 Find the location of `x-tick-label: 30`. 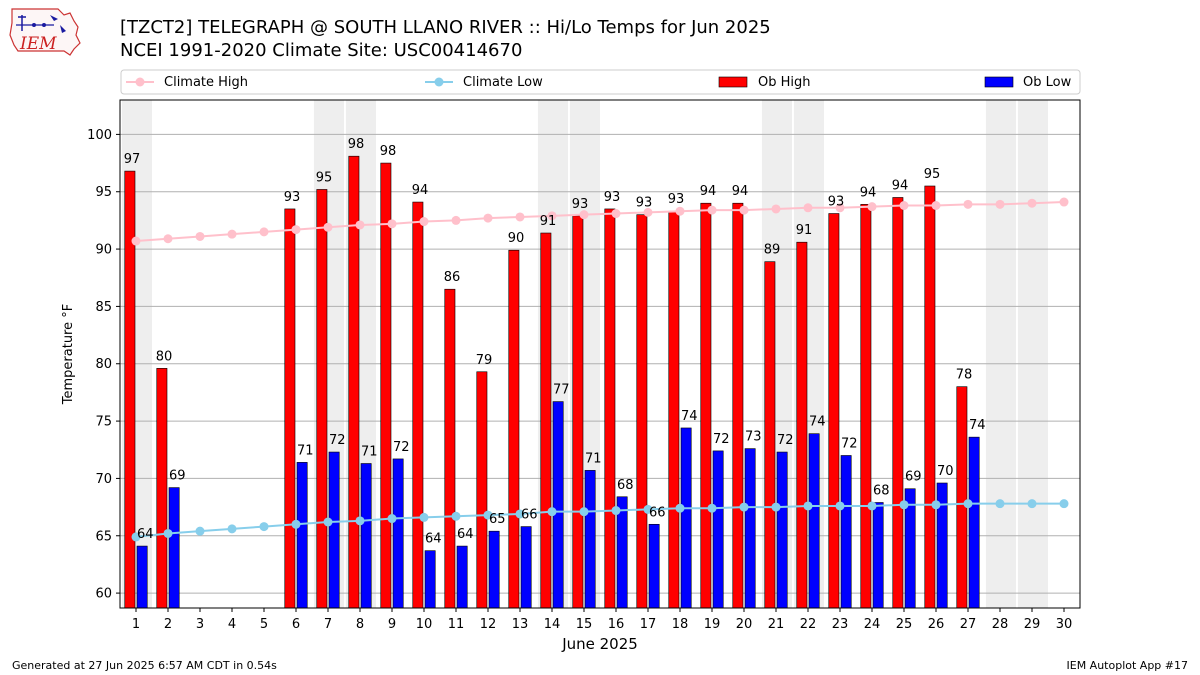

x-tick-label: 30 is located at coordinates (1064, 624).